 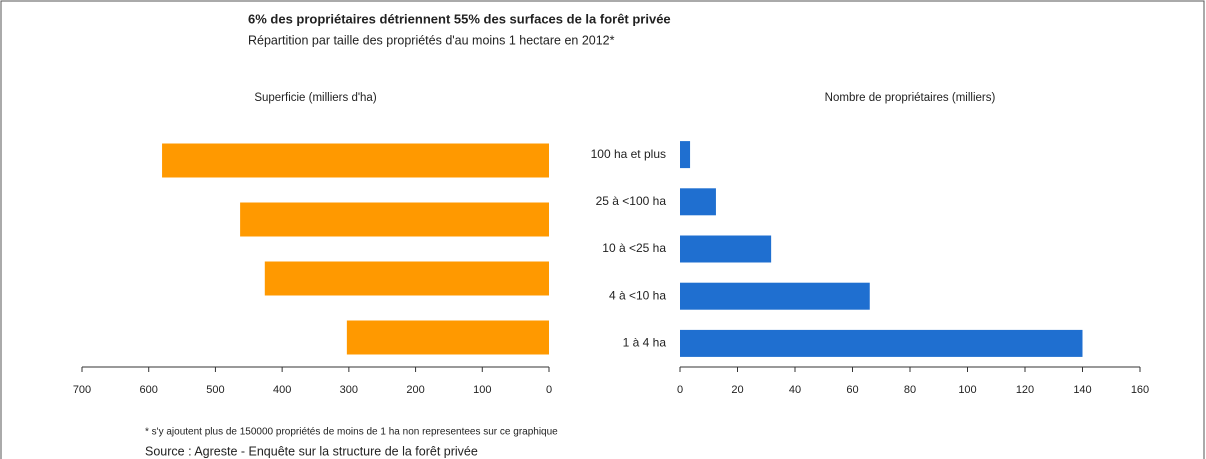 I want to click on y-tick-label: 25 à <100 ha, so click(x=631, y=201).